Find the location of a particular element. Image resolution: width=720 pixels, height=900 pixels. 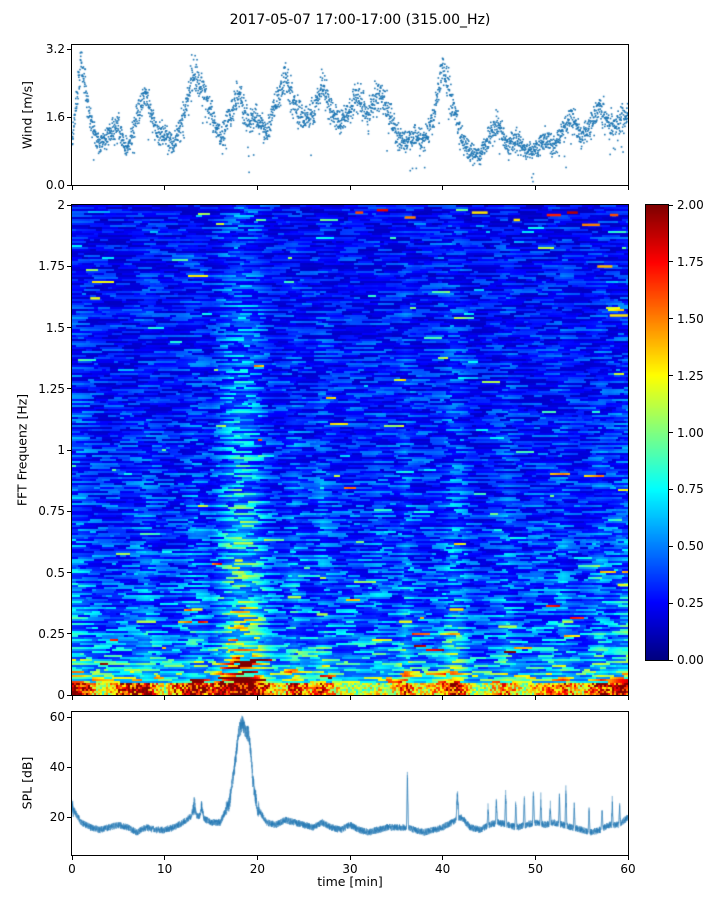

colorbar is located at coordinates (657, 432).